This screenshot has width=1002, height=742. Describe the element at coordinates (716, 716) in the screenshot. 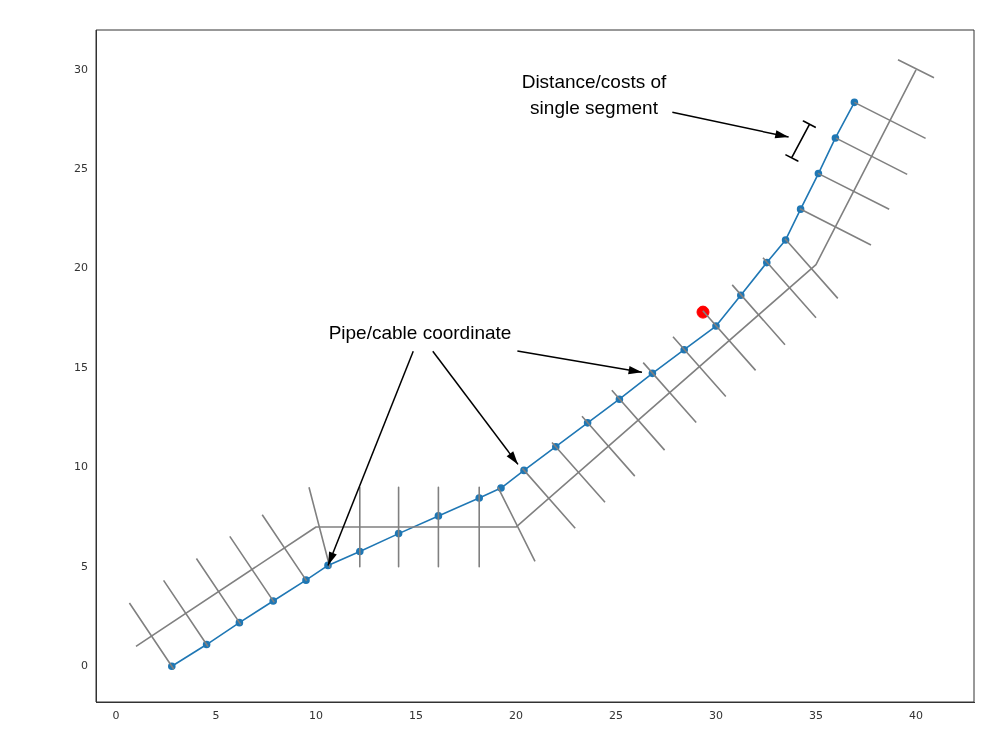

I see `x-tick-label: 30` at that location.